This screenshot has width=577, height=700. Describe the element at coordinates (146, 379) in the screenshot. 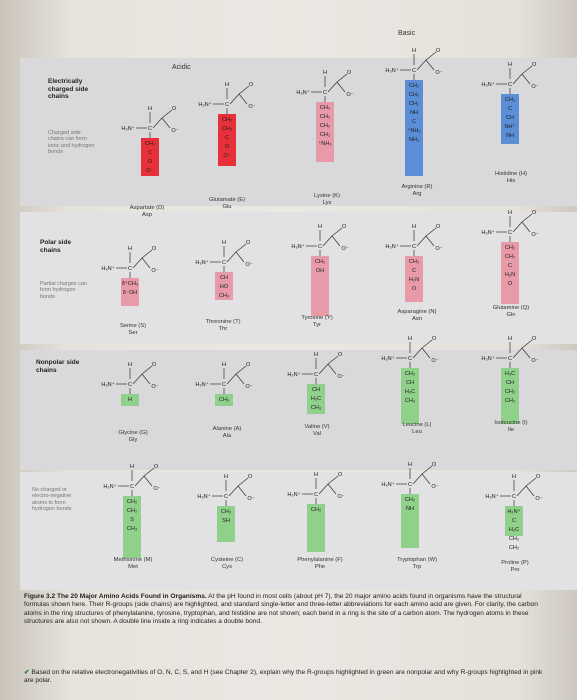

I see `gly-bond-co-minus` at that location.